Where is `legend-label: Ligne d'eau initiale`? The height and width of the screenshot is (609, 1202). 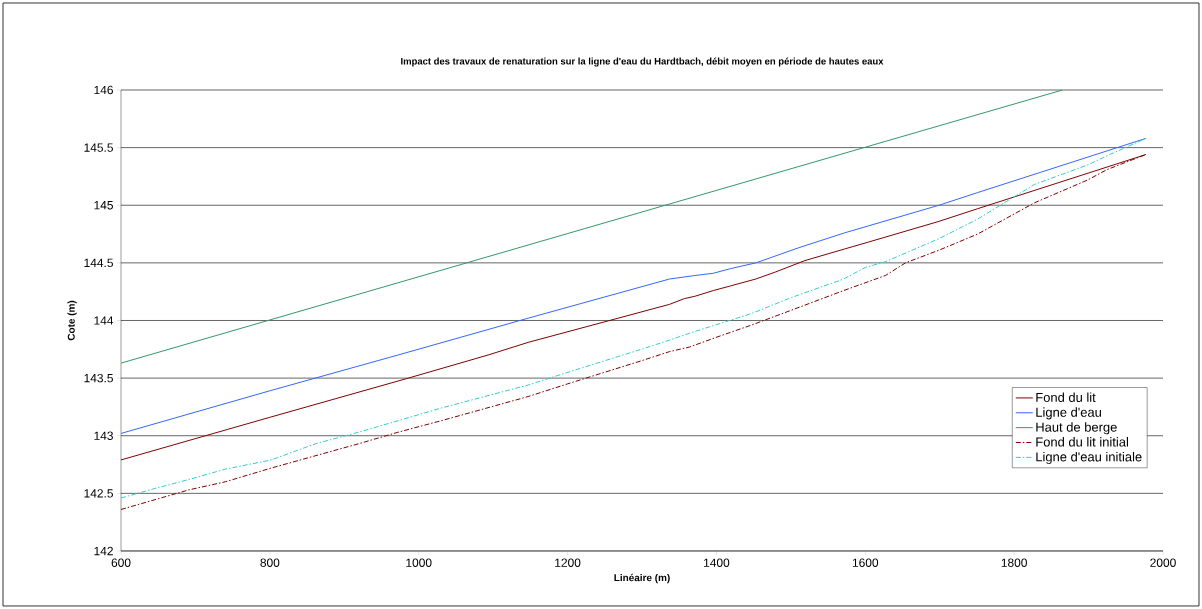
legend-label: Ligne d'eau initiale is located at coordinates (1089, 458).